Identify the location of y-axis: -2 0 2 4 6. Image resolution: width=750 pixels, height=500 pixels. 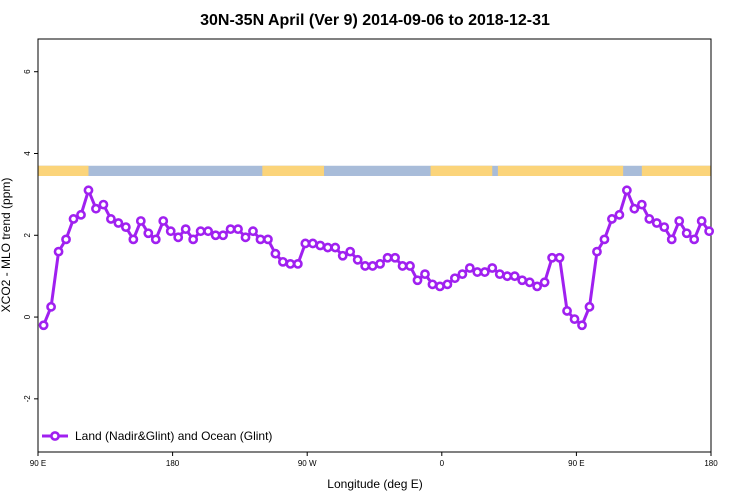
(30, 235).